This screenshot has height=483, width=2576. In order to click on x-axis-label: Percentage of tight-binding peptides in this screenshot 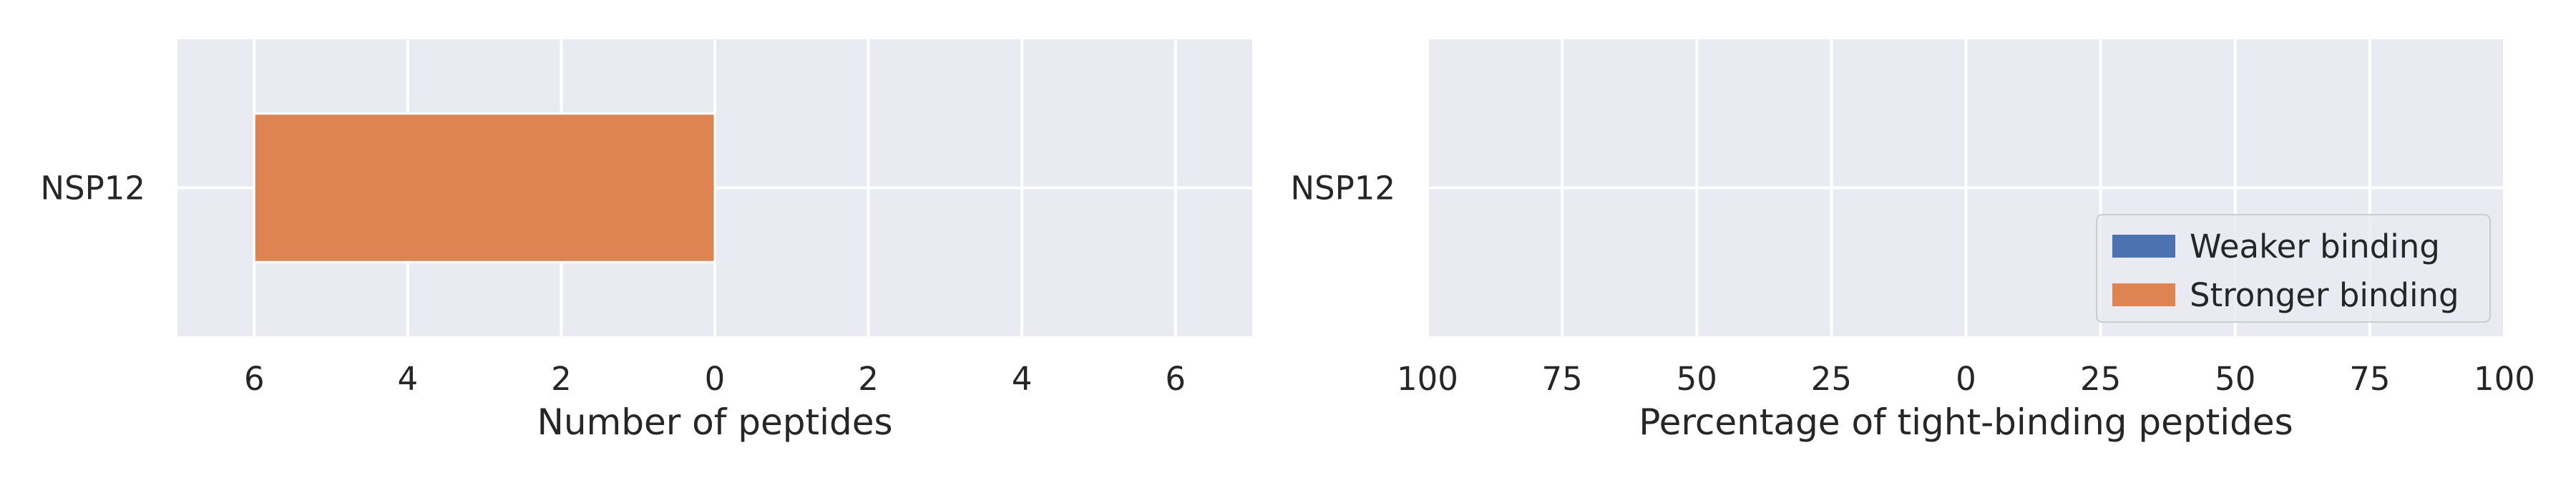, I will do `click(1966, 422)`.